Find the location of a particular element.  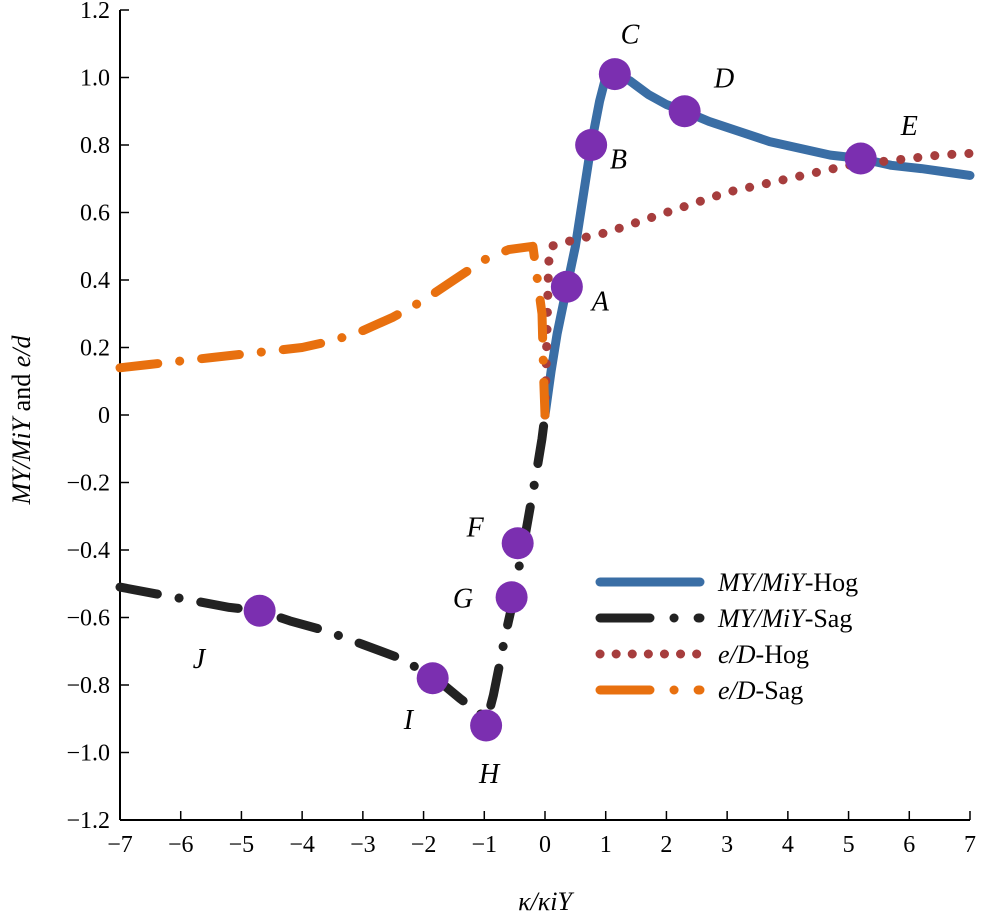

series-line-e-d-sag is located at coordinates (332, 330).